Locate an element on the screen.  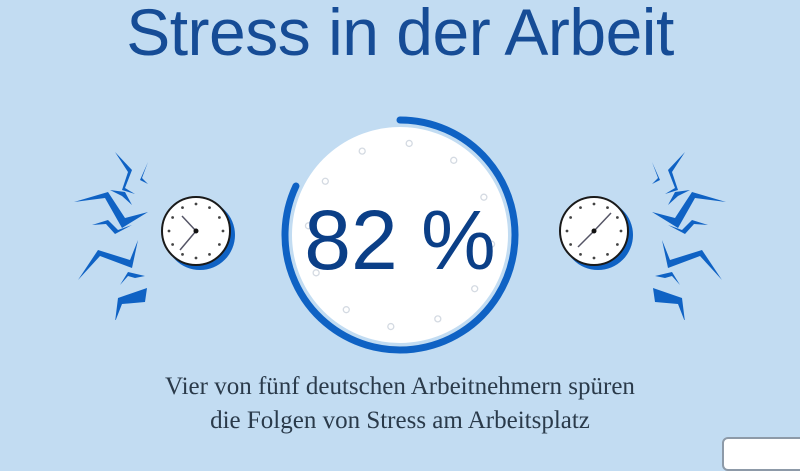
gauge-face is located at coordinates (400, 235).